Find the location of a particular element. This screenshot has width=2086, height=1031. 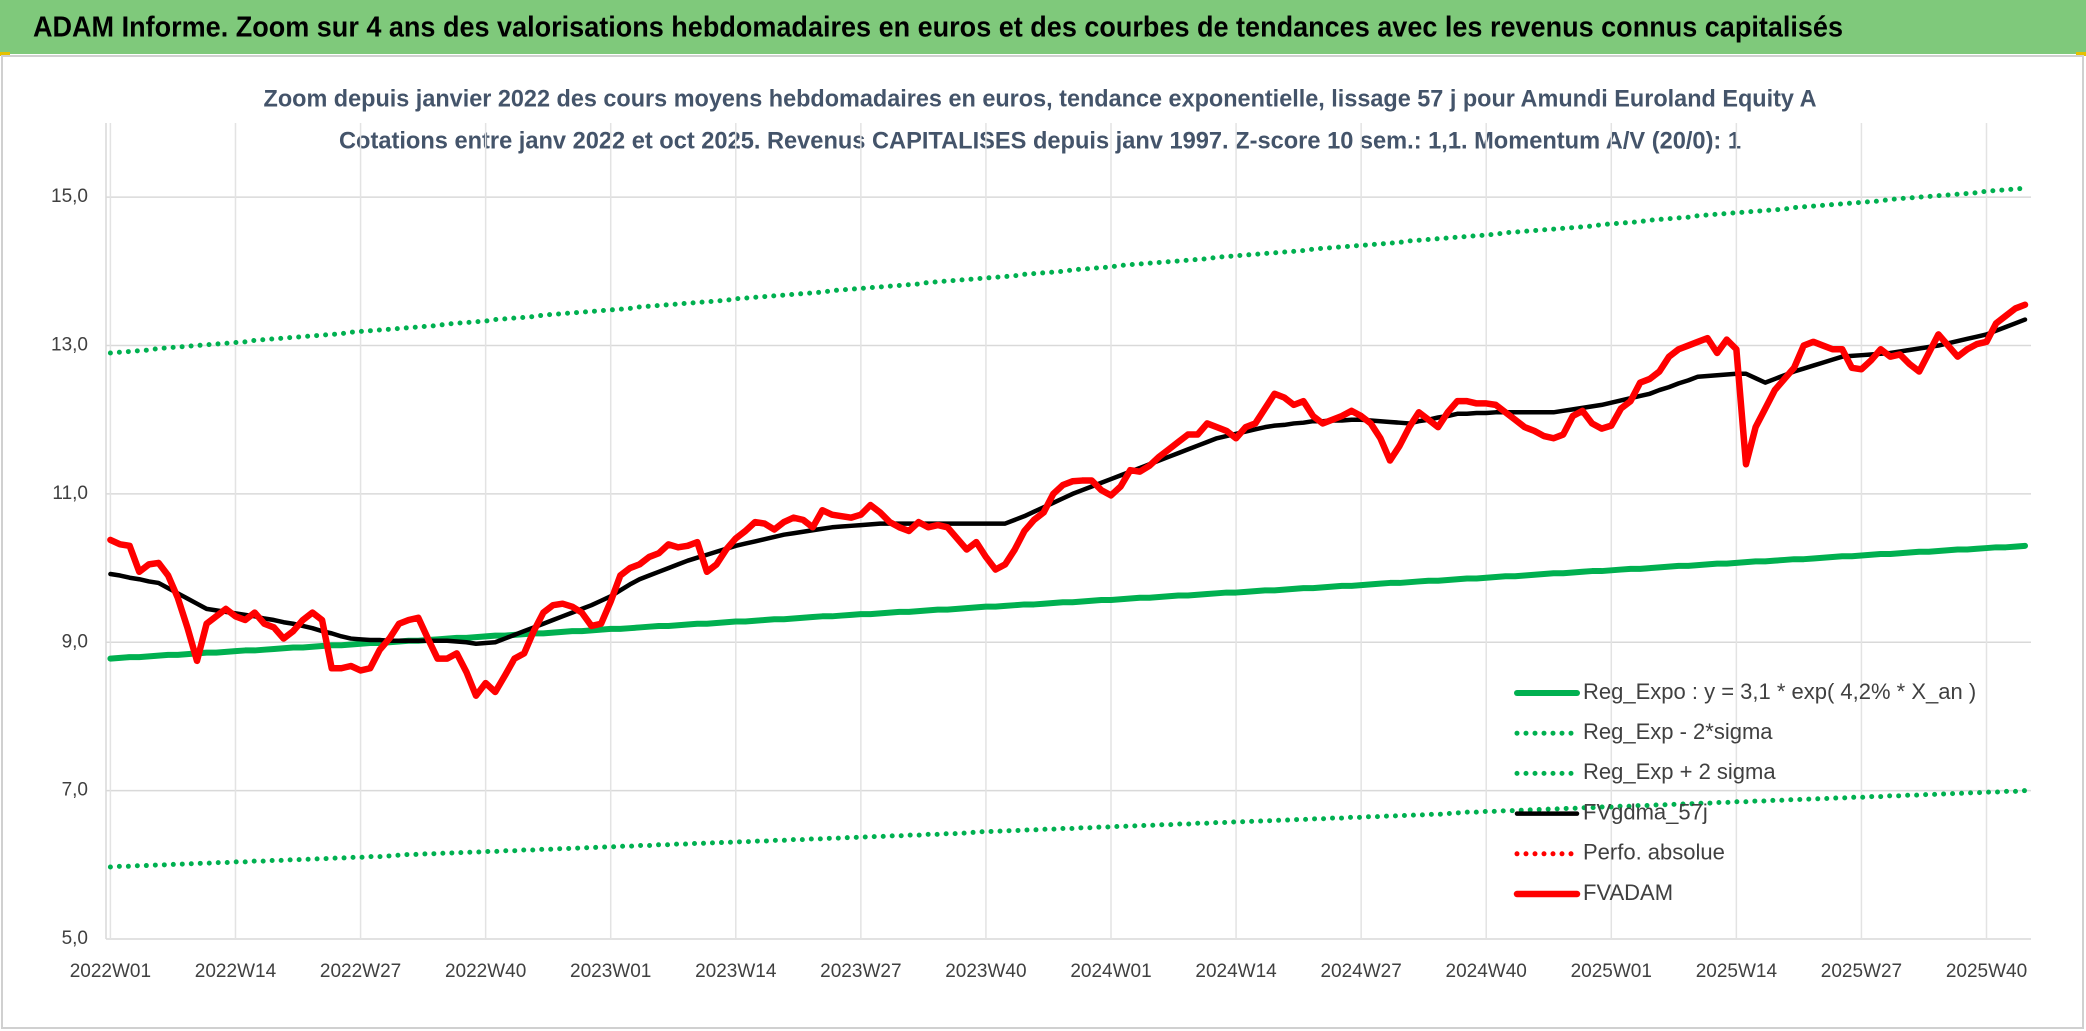

y-tick-label: 11,0 is located at coordinates (70, 493).